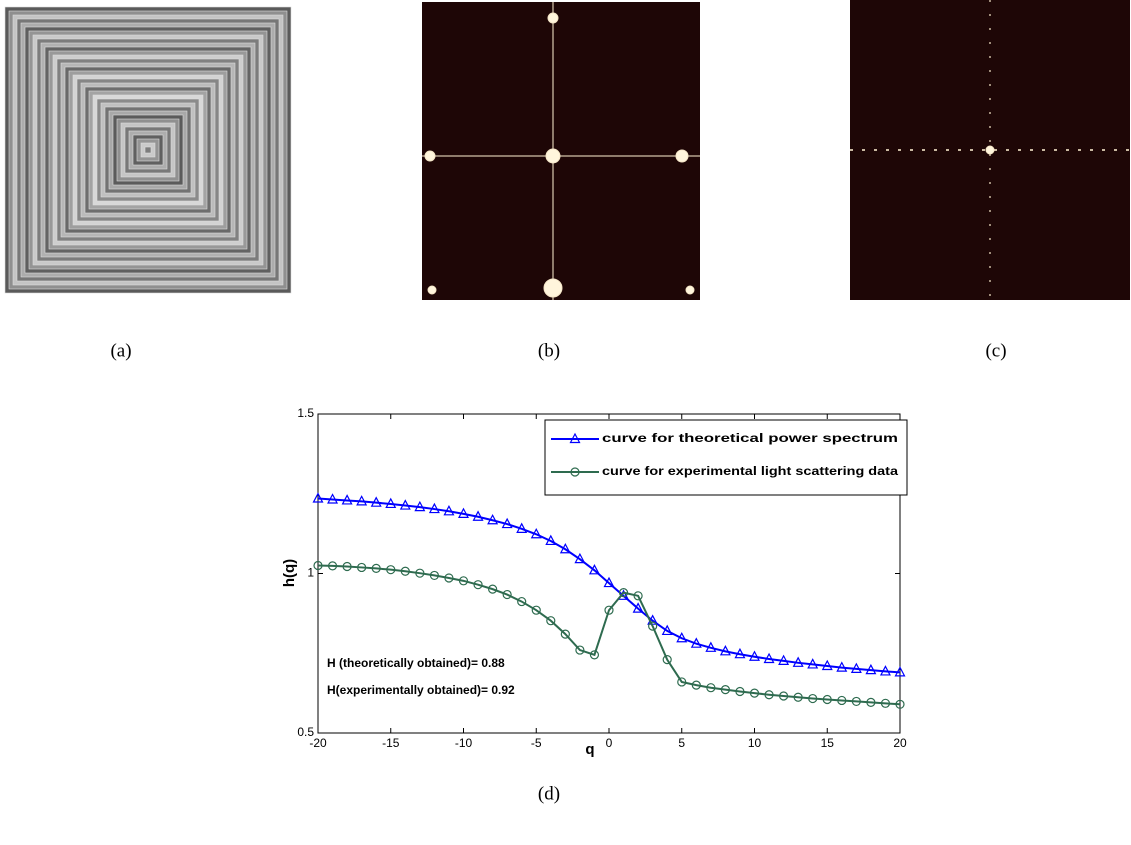 This screenshot has width=1131, height=845. What do you see at coordinates (391, 743) in the screenshot?
I see `x-tick-label: -15` at bounding box center [391, 743].